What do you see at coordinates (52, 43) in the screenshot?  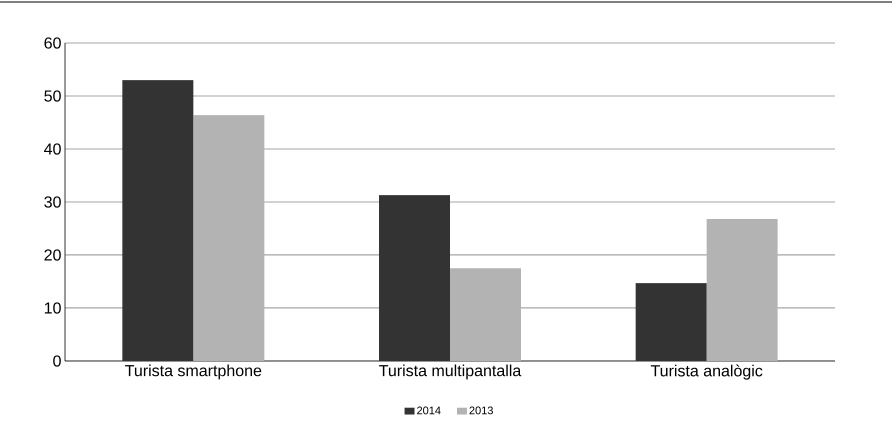 I see `y-tick-label: 60` at bounding box center [52, 43].